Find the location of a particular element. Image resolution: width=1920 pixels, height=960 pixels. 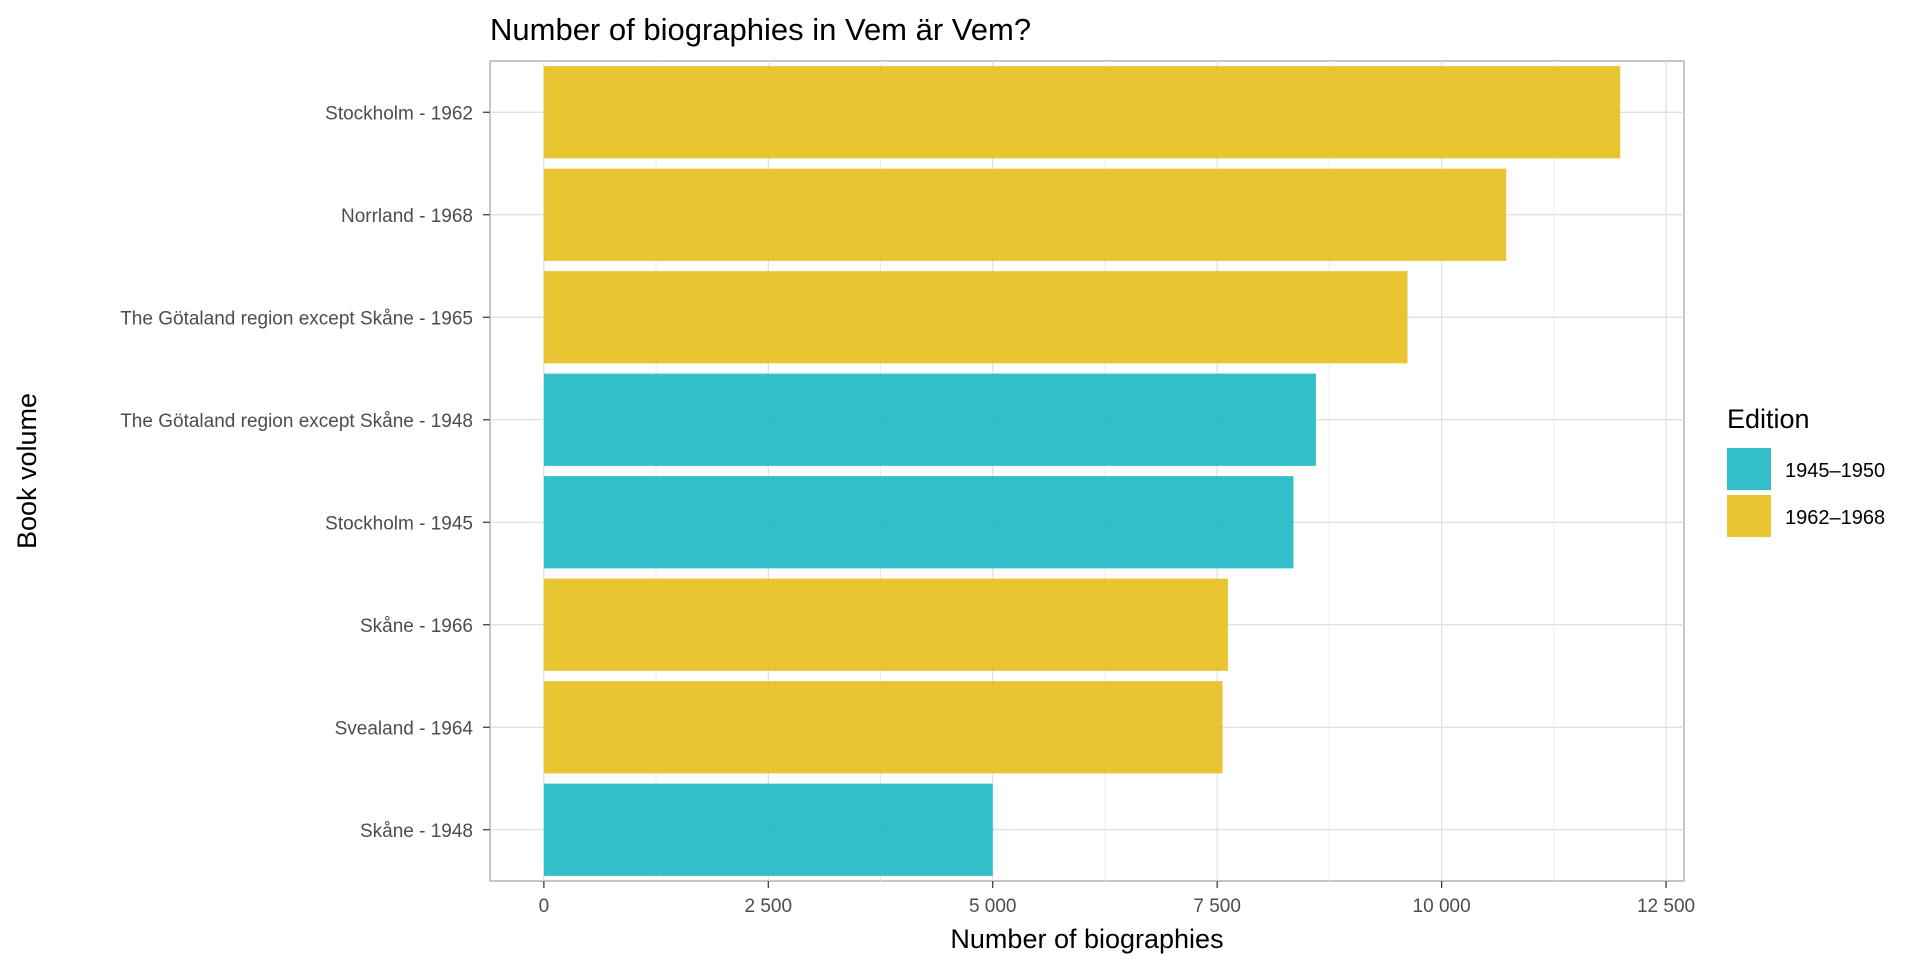

y-tick-label: Svealand - 1964 is located at coordinates (404, 728).